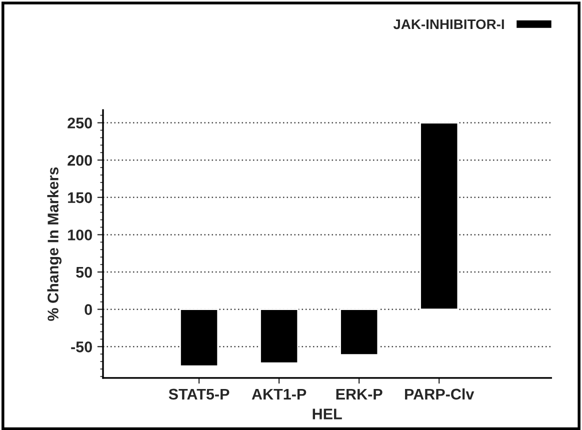  What do you see at coordinates (88, 310) in the screenshot?
I see `y-tick-label: 0` at bounding box center [88, 310].